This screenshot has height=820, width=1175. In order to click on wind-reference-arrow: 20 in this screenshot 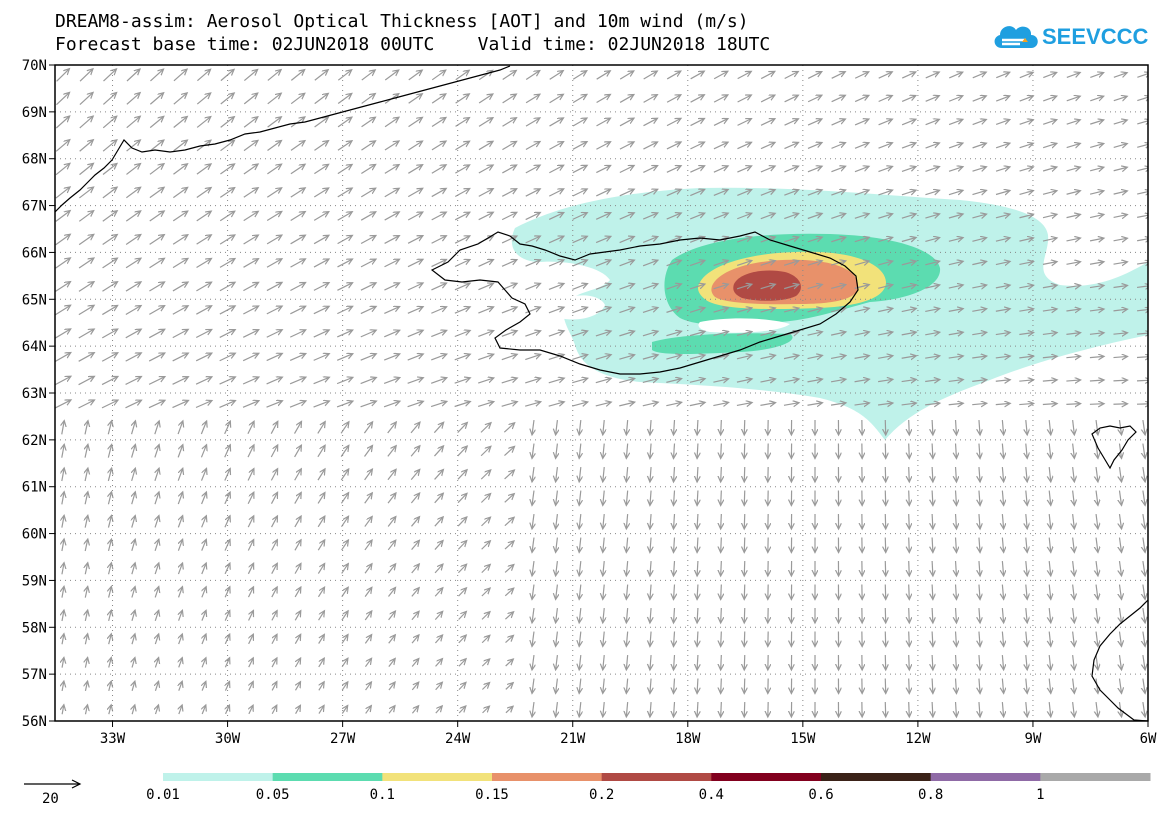, I will do `click(53, 793)`.